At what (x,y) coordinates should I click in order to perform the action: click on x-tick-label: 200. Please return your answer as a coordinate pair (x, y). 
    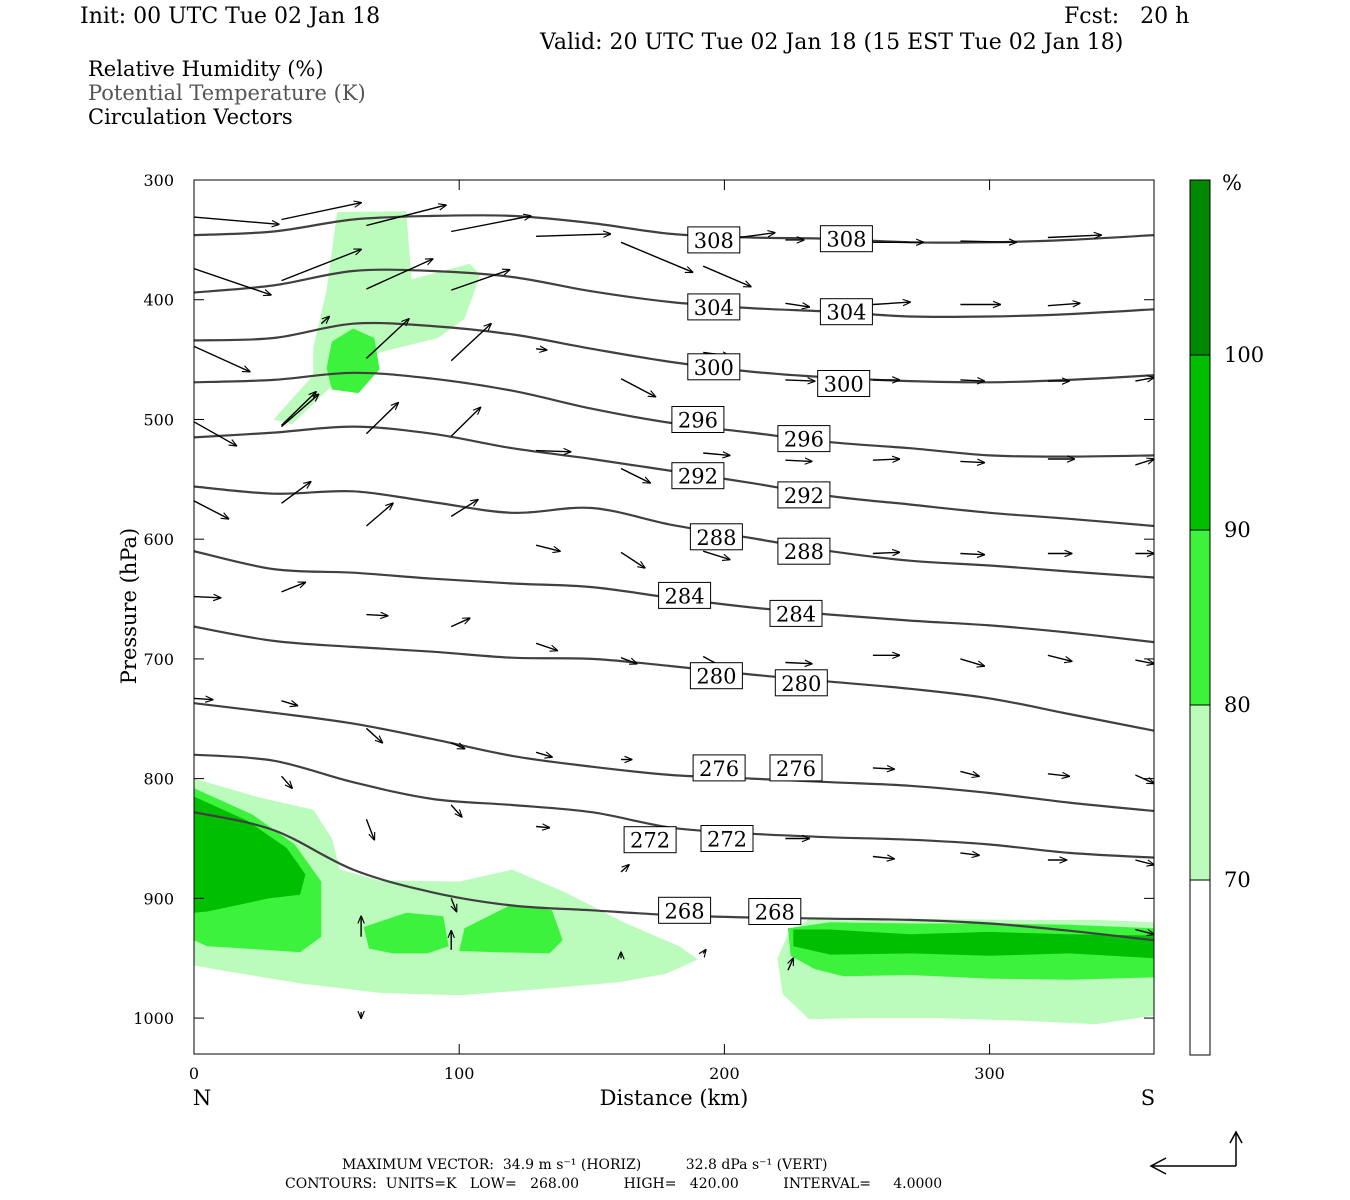
    Looking at the image, I should click on (724, 1073).